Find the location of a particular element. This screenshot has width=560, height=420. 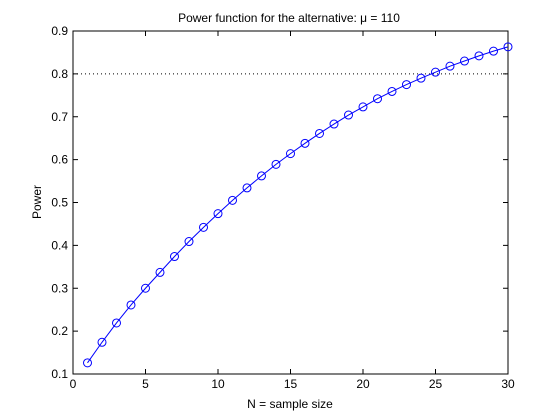

x-axis-title: N = sample size is located at coordinates (290, 404).